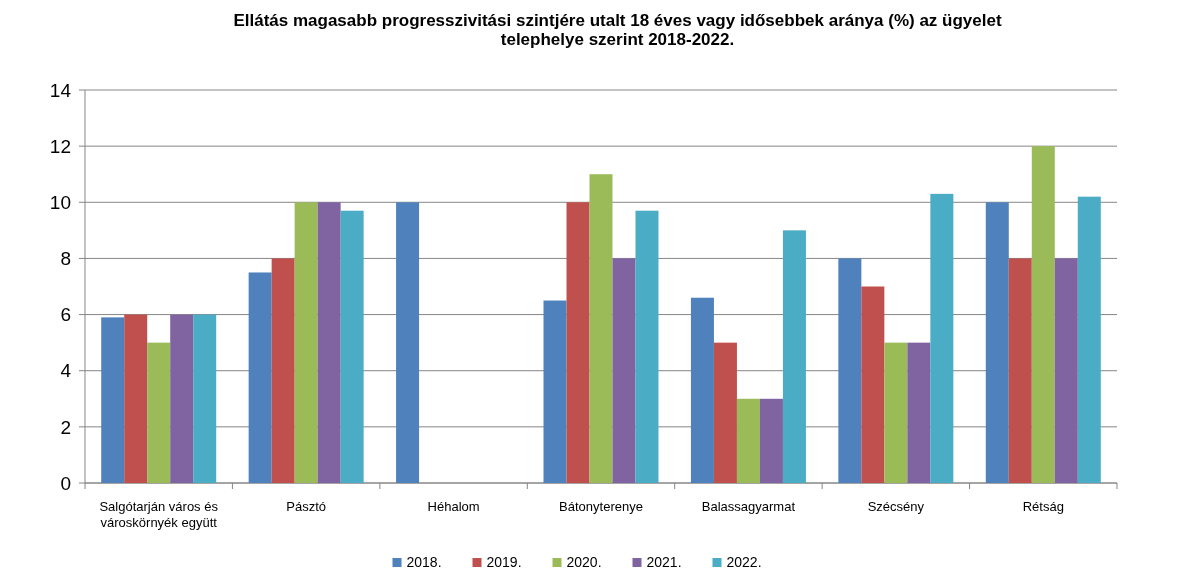 The image size is (1185, 574). I want to click on x-tick-label: Bátonyterenye, so click(601, 506).